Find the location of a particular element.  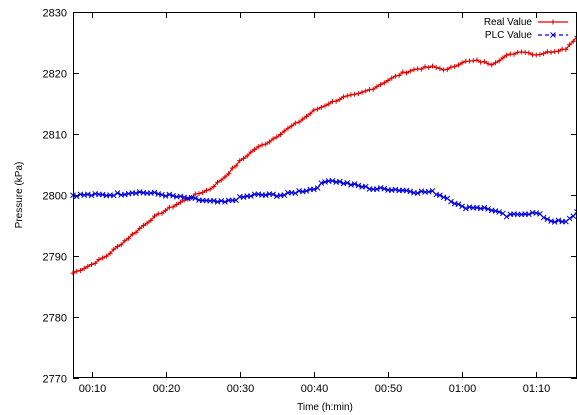

legend-swatch-plc-value is located at coordinates (553, 35).